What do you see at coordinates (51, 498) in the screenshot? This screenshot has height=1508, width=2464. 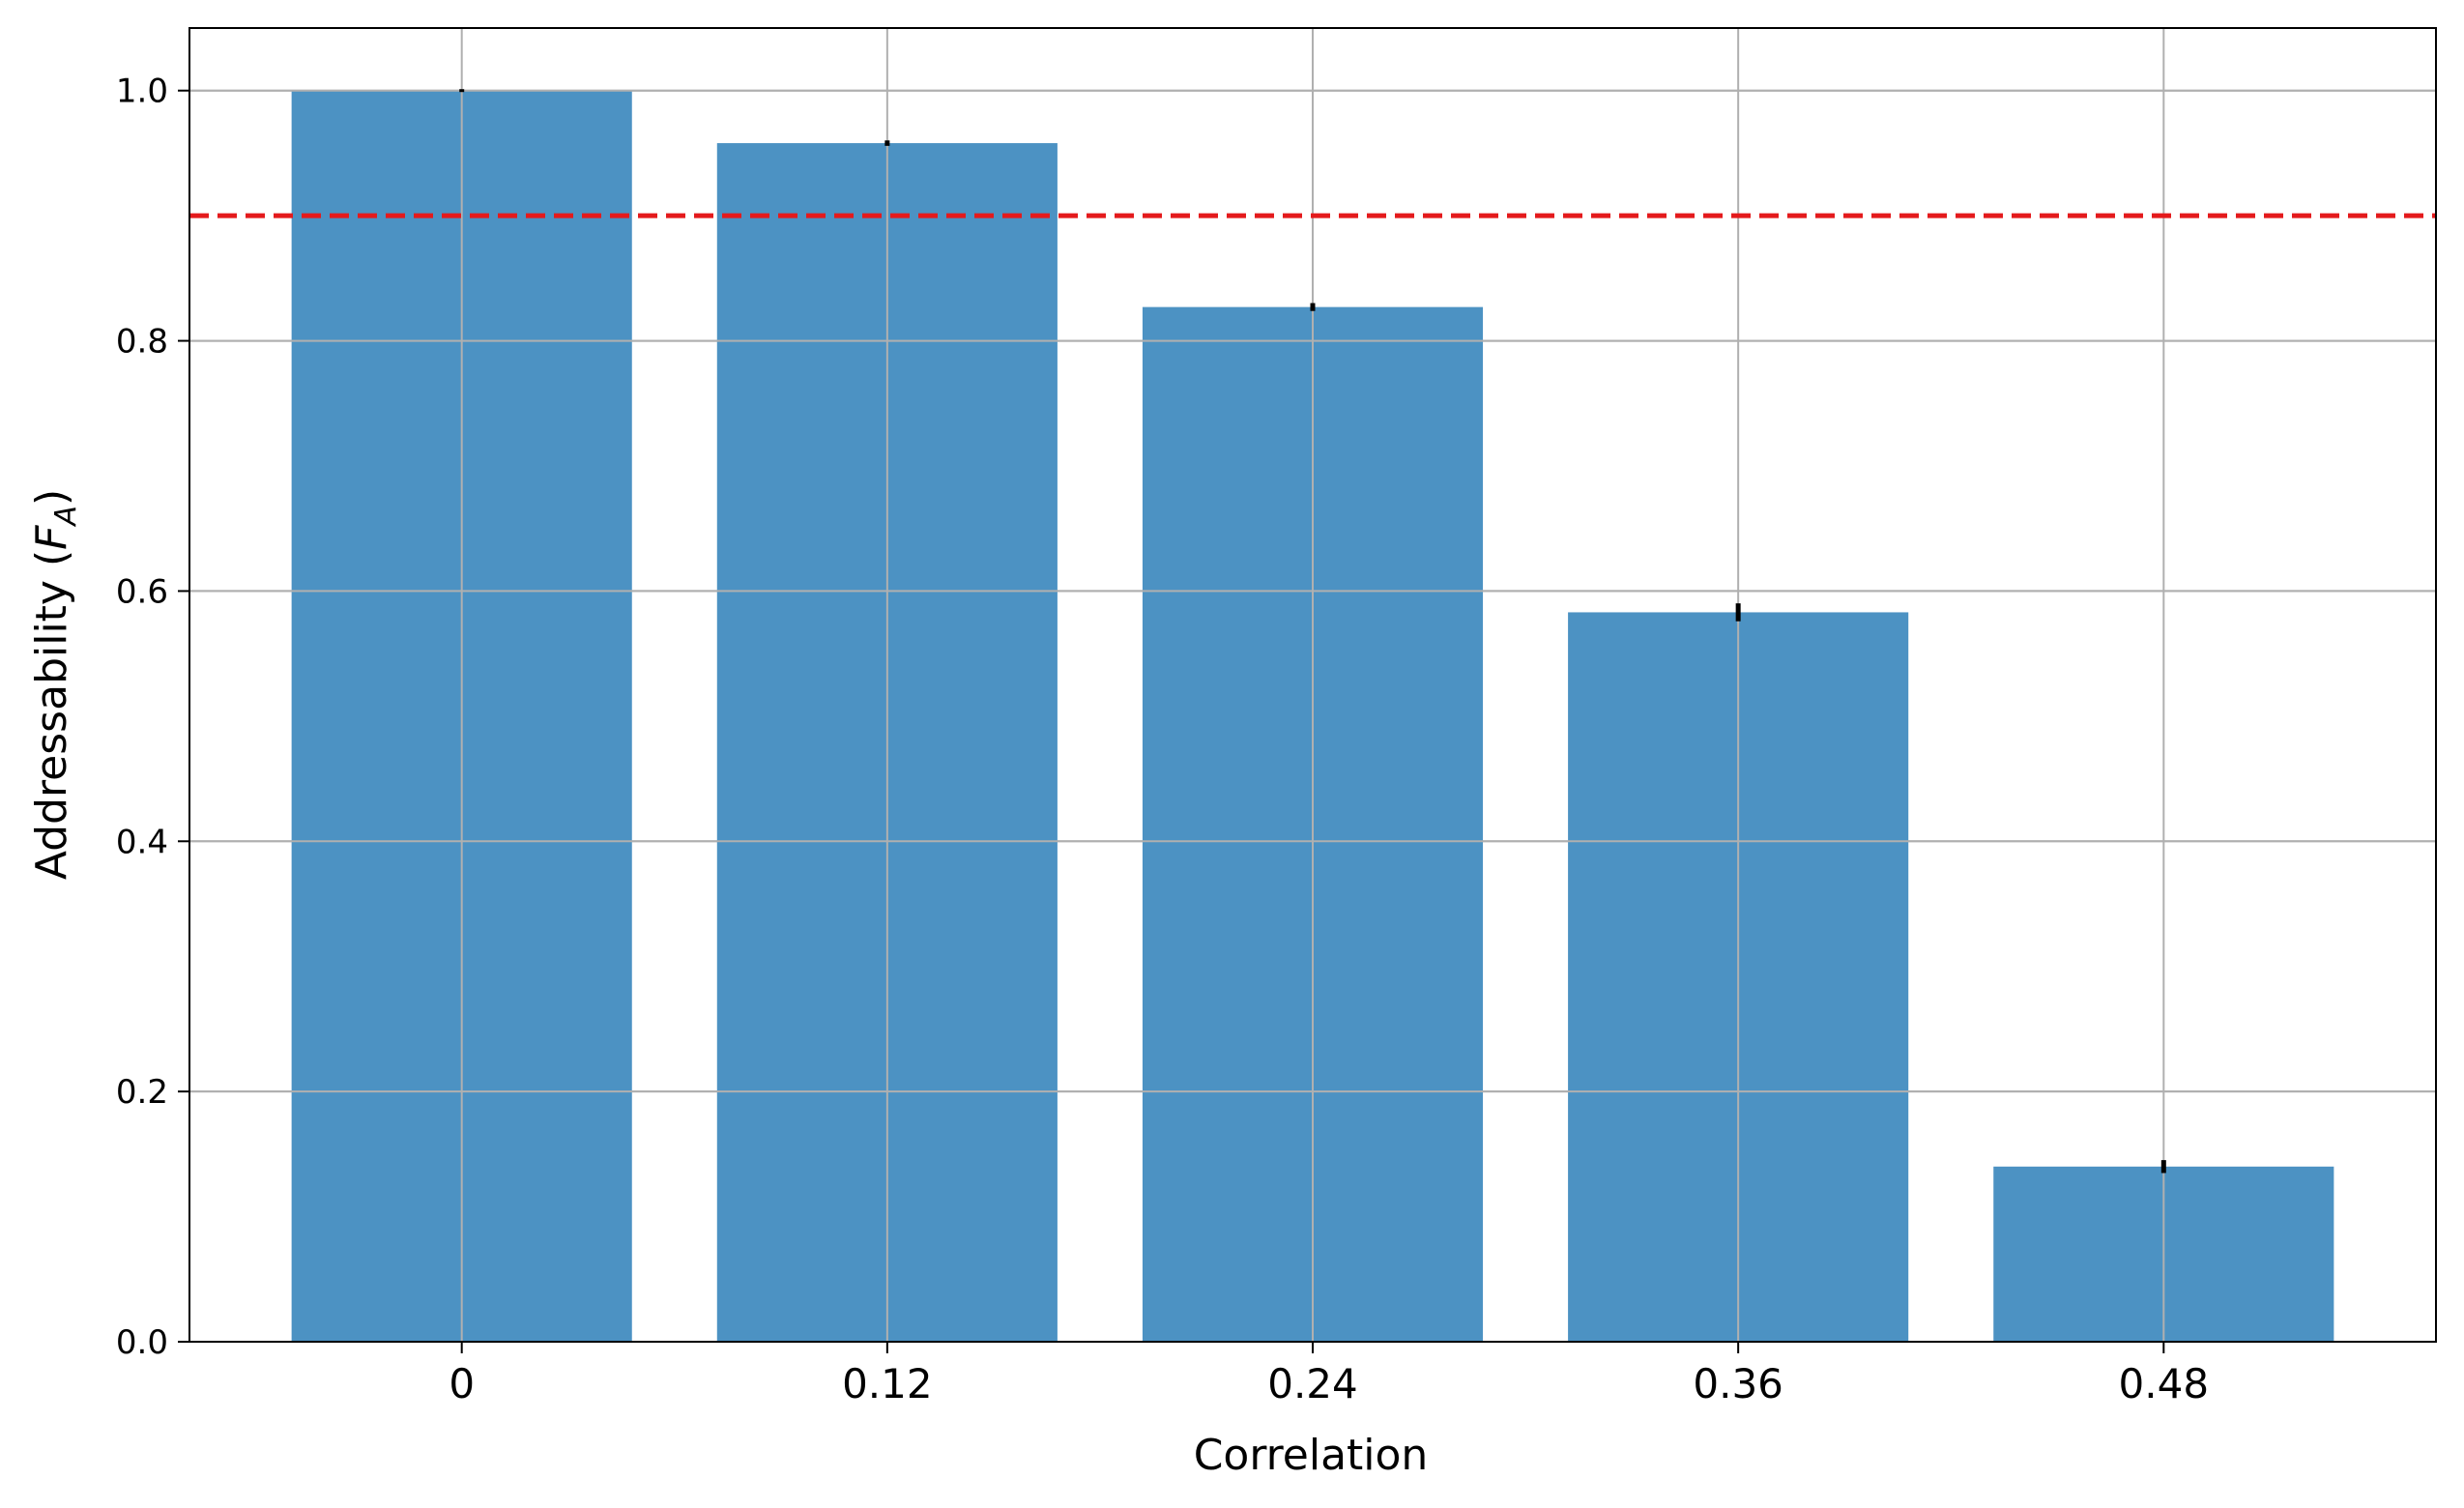 I see `y-axis-label-close: )` at bounding box center [51, 498].